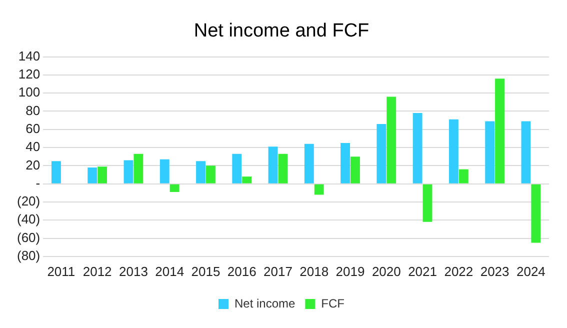  Describe the element at coordinates (133, 271) in the screenshot. I see `x-tick-label: 2013` at that location.